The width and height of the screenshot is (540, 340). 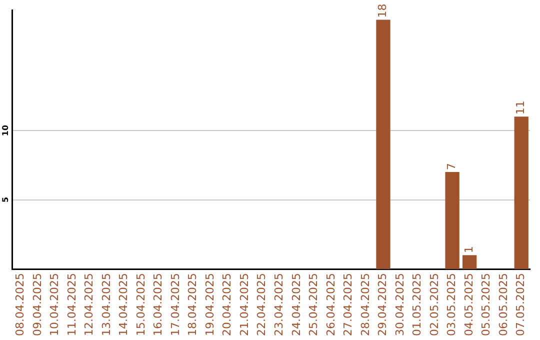 I want to click on x-tick-label: 06.05.2025, so click(x=503, y=304).